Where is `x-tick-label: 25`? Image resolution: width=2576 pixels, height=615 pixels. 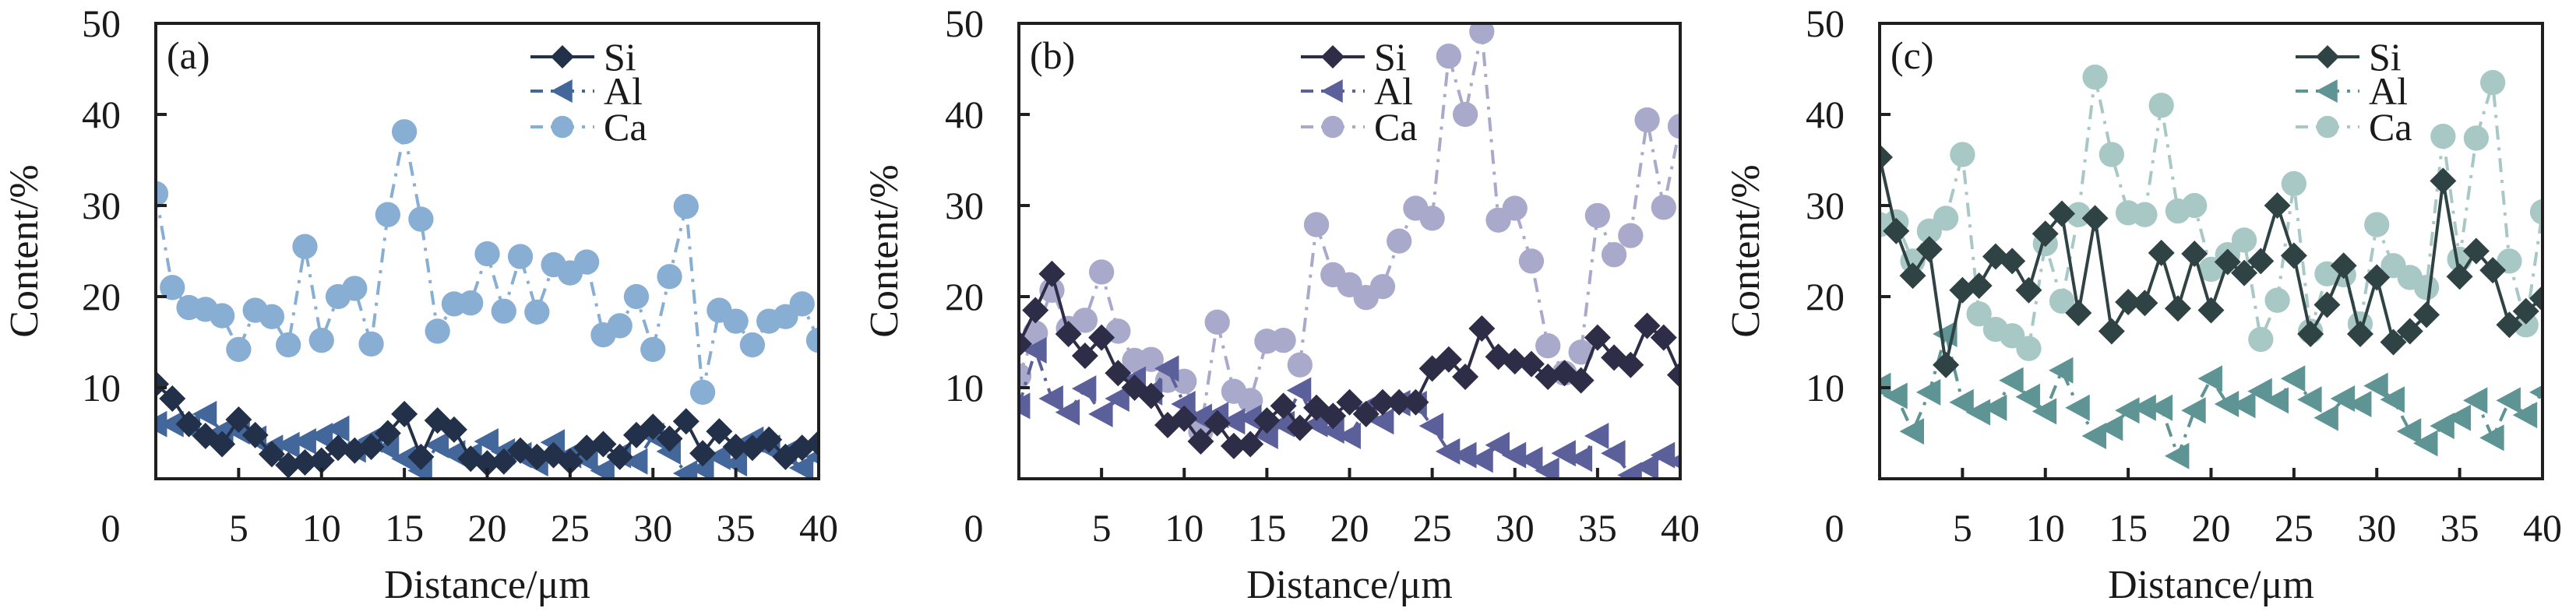 x-tick-label: 25 is located at coordinates (570, 528).